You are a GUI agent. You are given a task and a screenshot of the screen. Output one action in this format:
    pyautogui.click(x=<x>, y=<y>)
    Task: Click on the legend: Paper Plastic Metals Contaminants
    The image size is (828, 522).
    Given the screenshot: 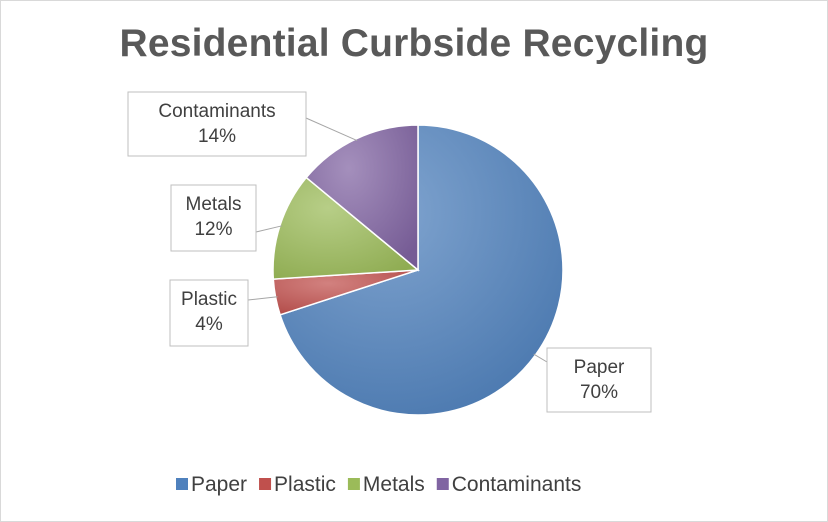 What is the action you would take?
    pyautogui.click(x=378, y=484)
    